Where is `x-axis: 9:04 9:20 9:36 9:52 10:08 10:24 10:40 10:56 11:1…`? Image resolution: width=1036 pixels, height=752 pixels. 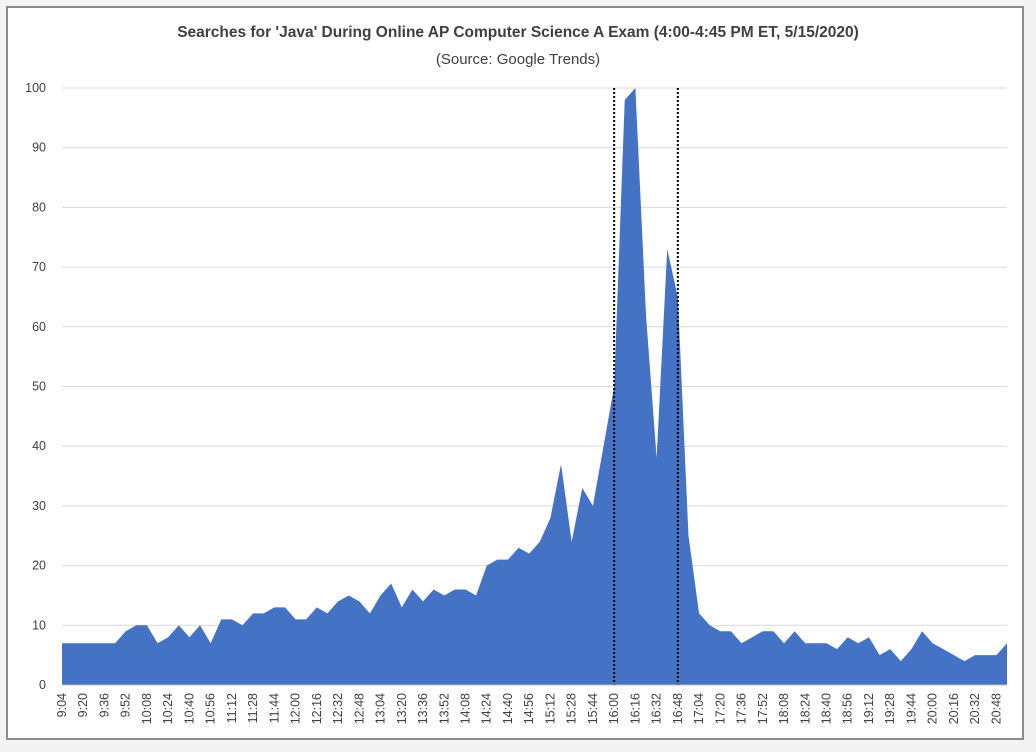
x-axis: 9:04 9:20 9:36 9:52 10:08 10:24 10:40 10:56 11:1… is located at coordinates (531, 704).